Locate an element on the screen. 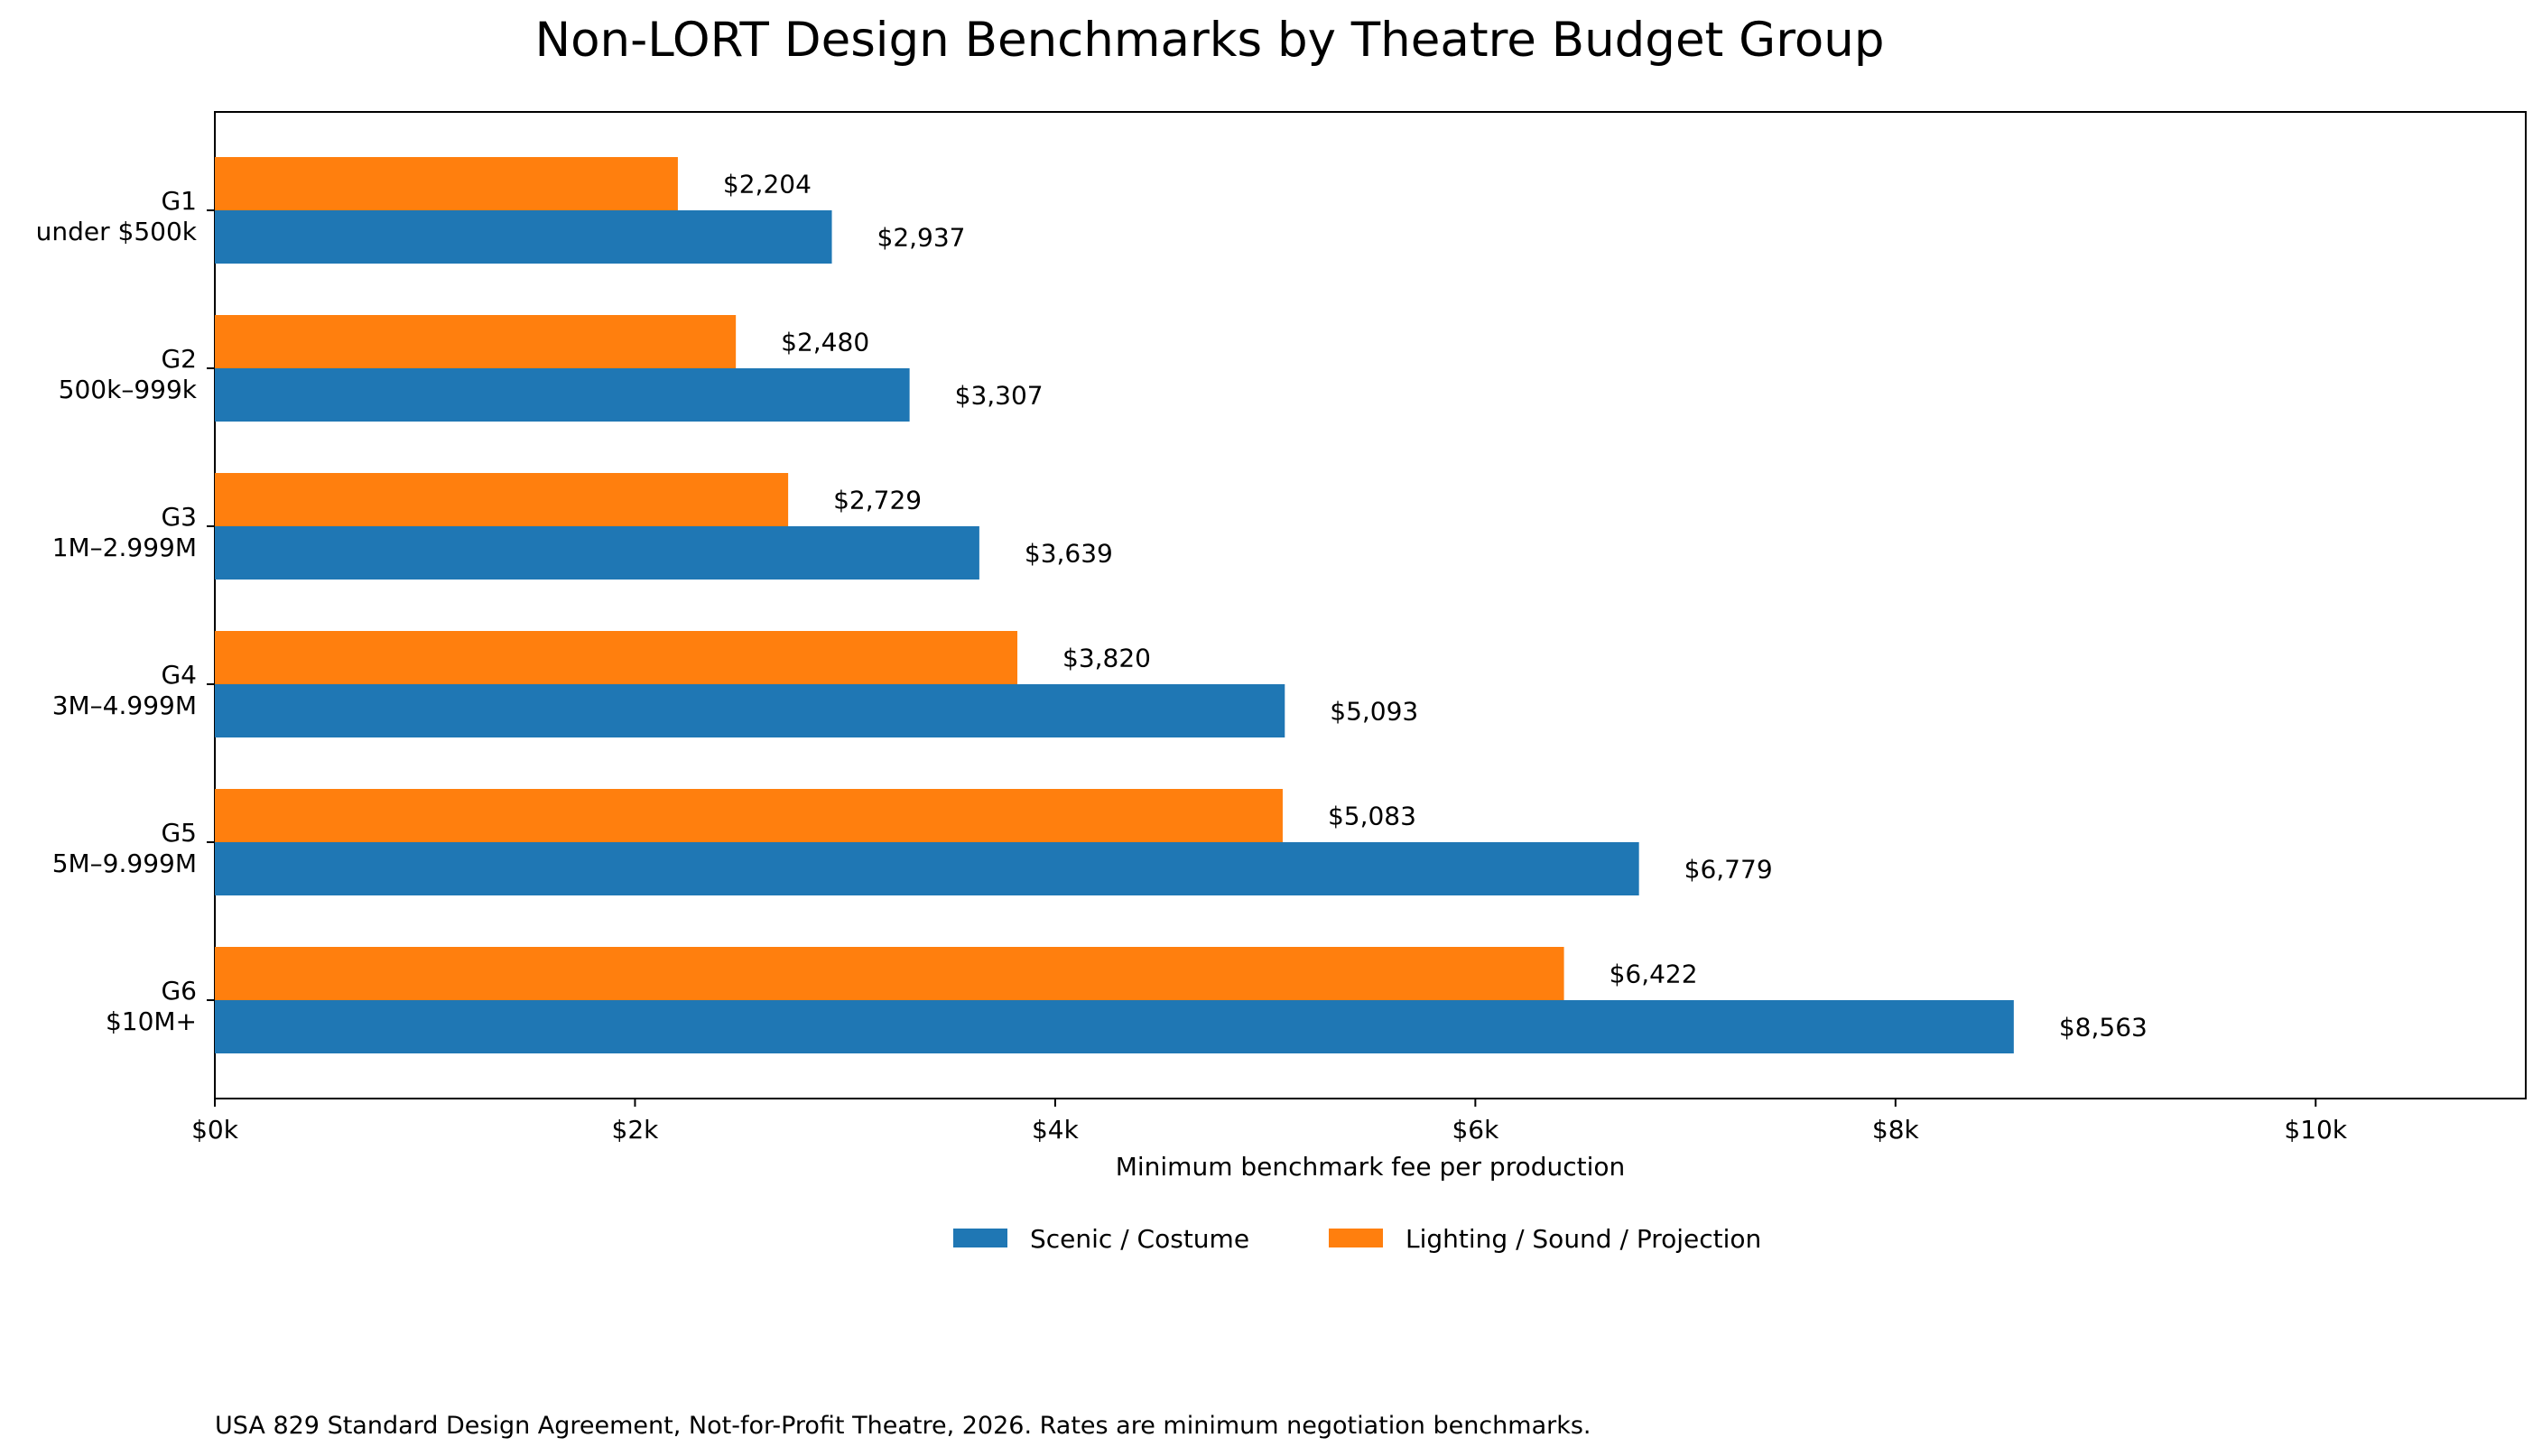 The width and height of the screenshot is (2542, 1456). bar-scenic-g6 is located at coordinates (1114, 1026).